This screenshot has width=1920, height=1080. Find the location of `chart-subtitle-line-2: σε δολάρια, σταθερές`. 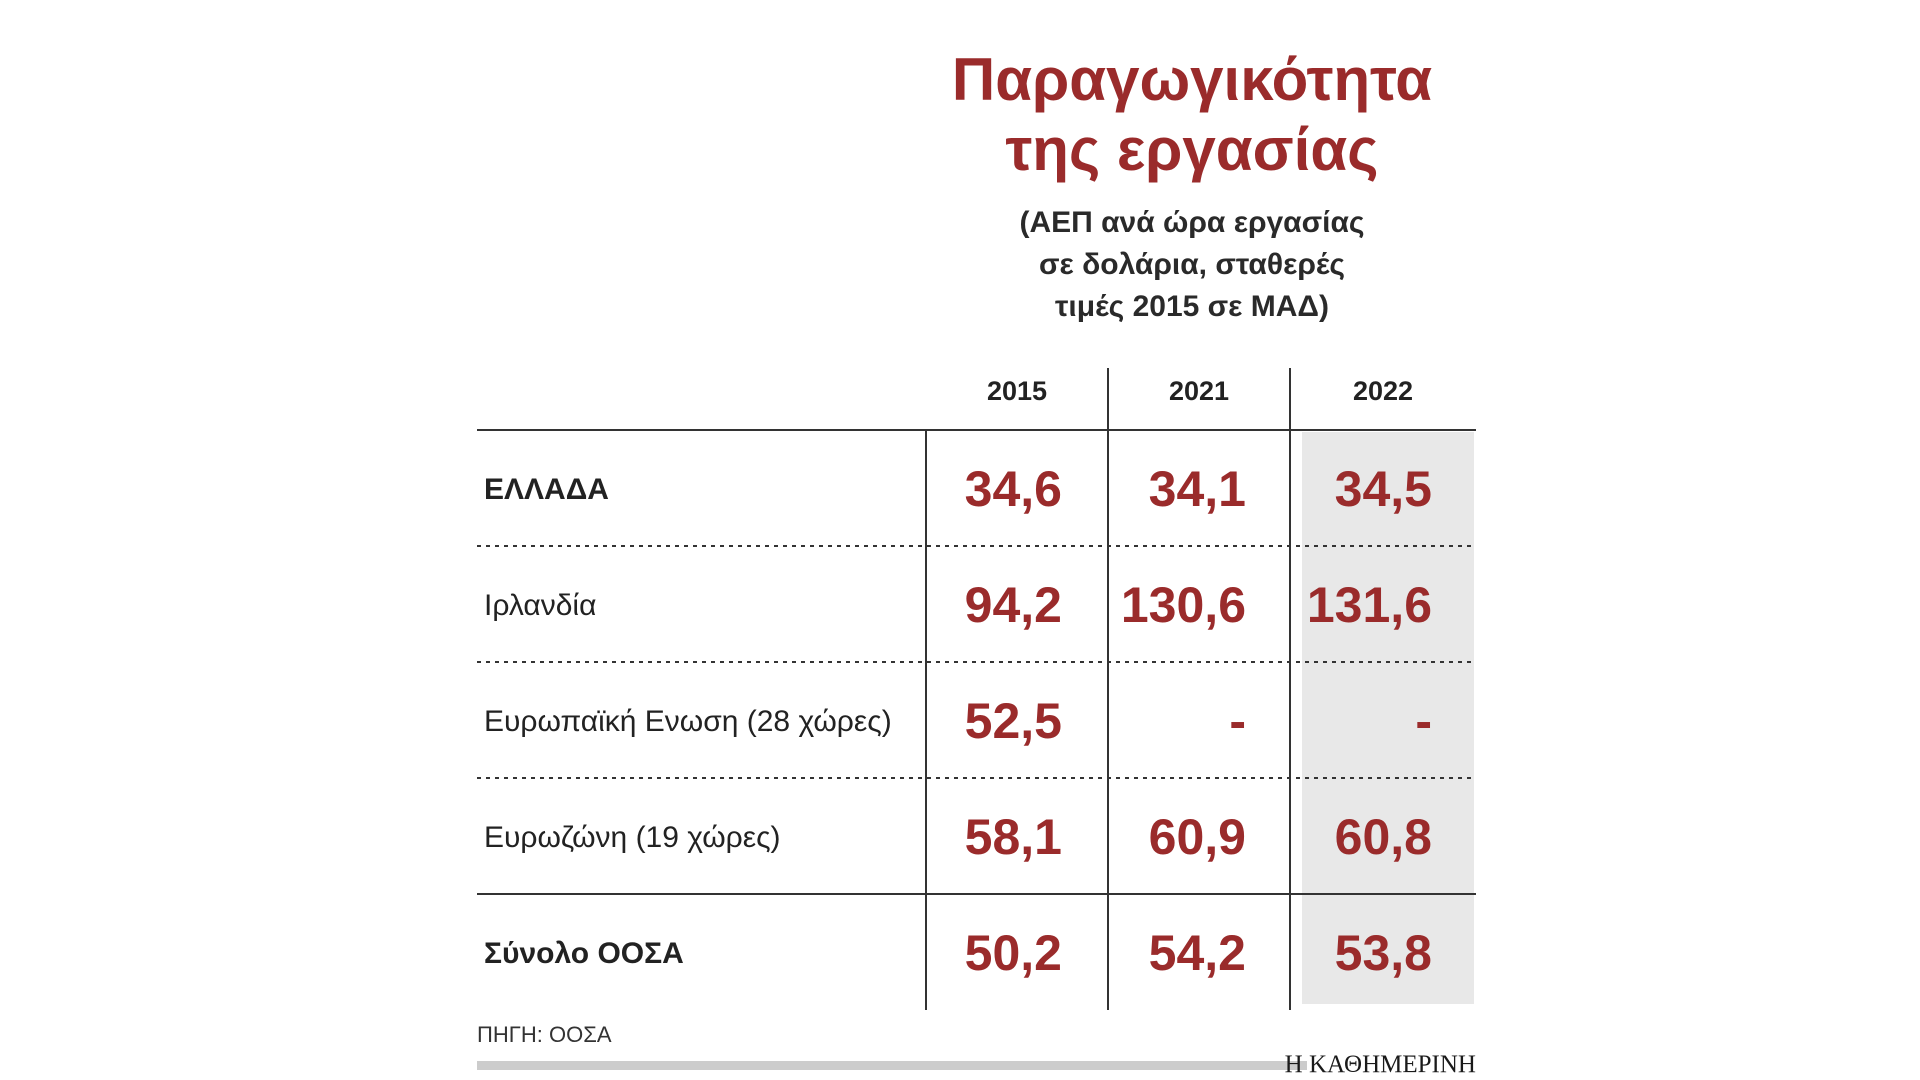

chart-subtitle-line-2: σε δολάρια, σταθερές is located at coordinates (1192, 264).